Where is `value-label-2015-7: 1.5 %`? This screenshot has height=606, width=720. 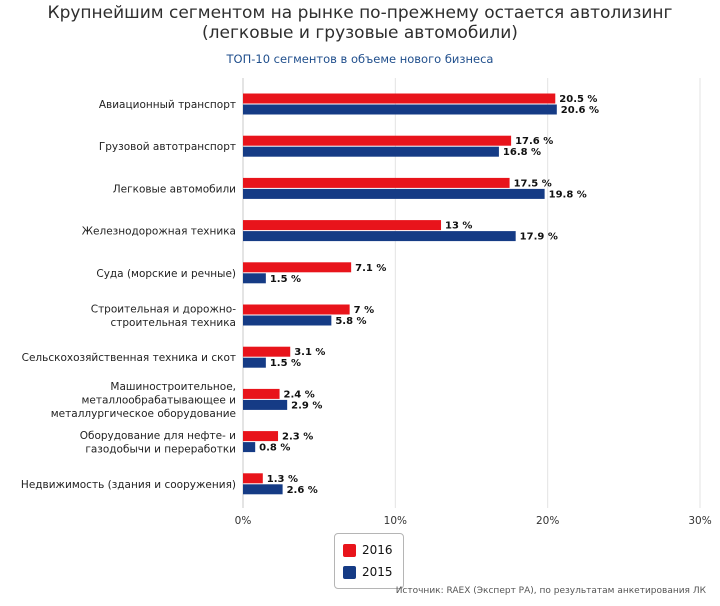
value-label-2015-7: 1.5 % is located at coordinates (285, 363).